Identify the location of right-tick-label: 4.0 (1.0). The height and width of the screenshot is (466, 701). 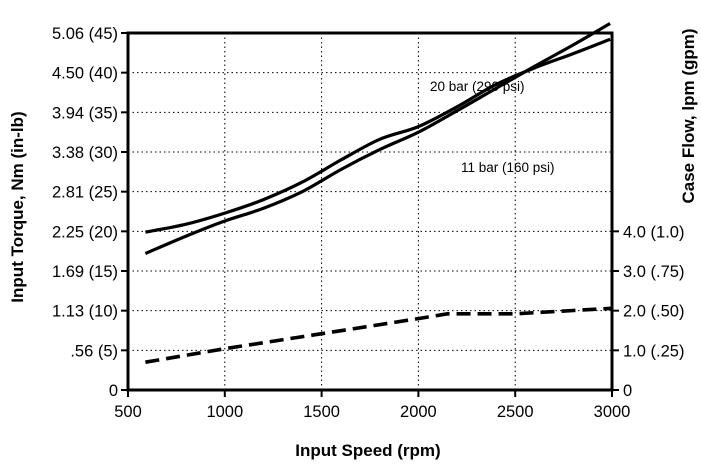
(653, 232).